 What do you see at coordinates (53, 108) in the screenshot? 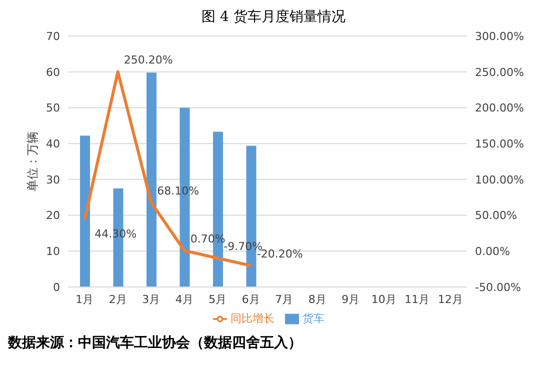
I see `y-tick-label: 50` at bounding box center [53, 108].